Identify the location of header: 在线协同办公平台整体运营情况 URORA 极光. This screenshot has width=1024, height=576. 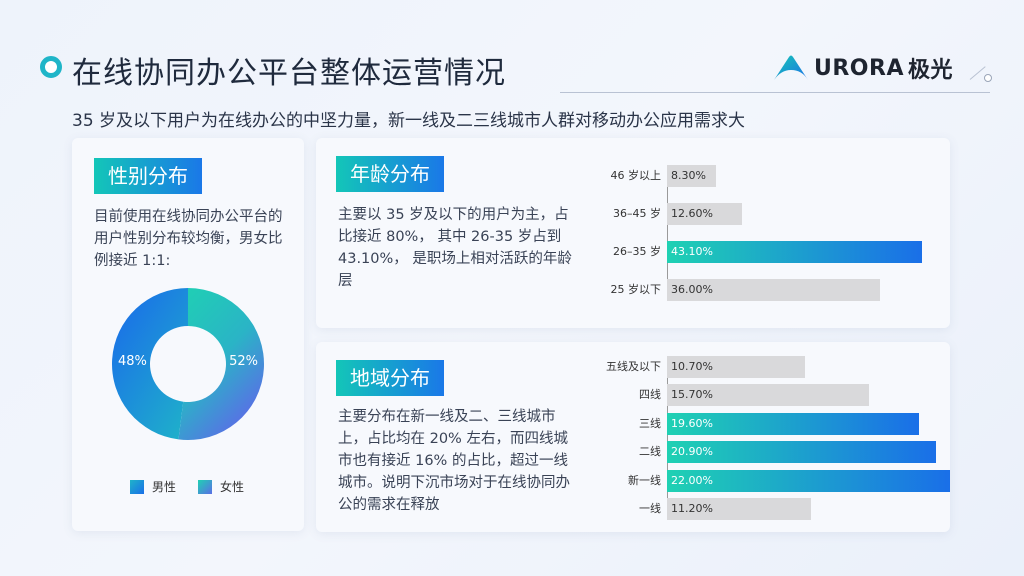
(516, 69).